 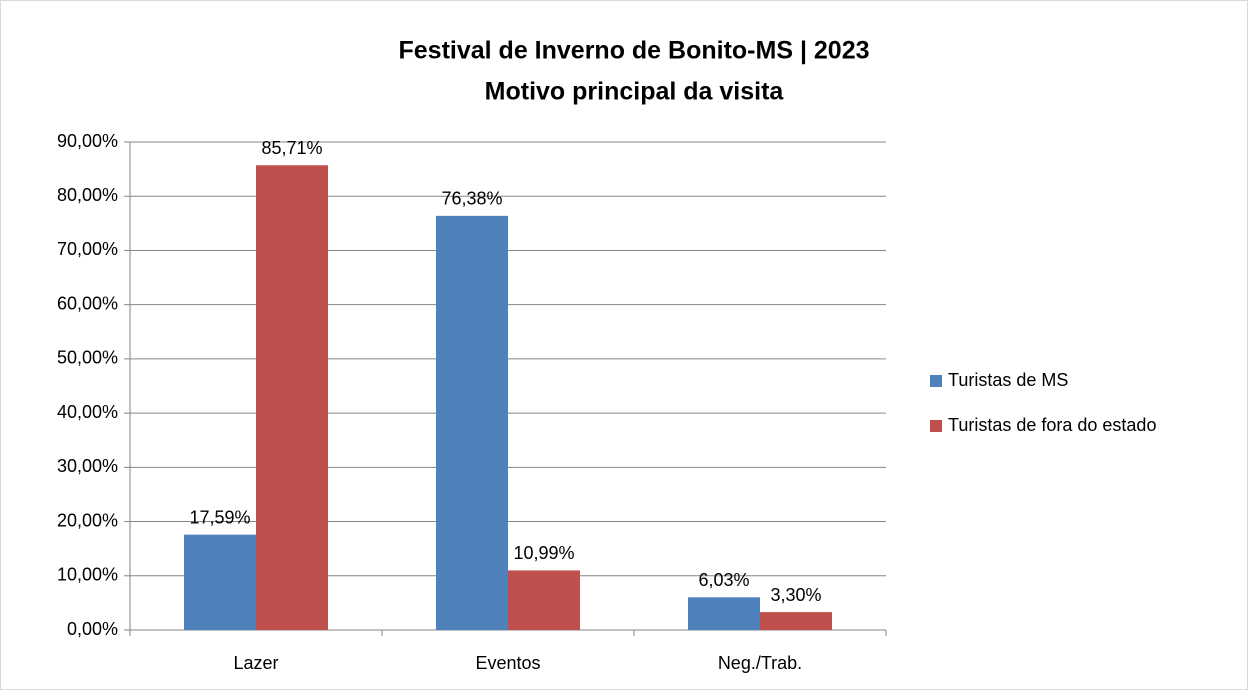 I want to click on x-tick-label: Eventos, so click(x=507, y=663).